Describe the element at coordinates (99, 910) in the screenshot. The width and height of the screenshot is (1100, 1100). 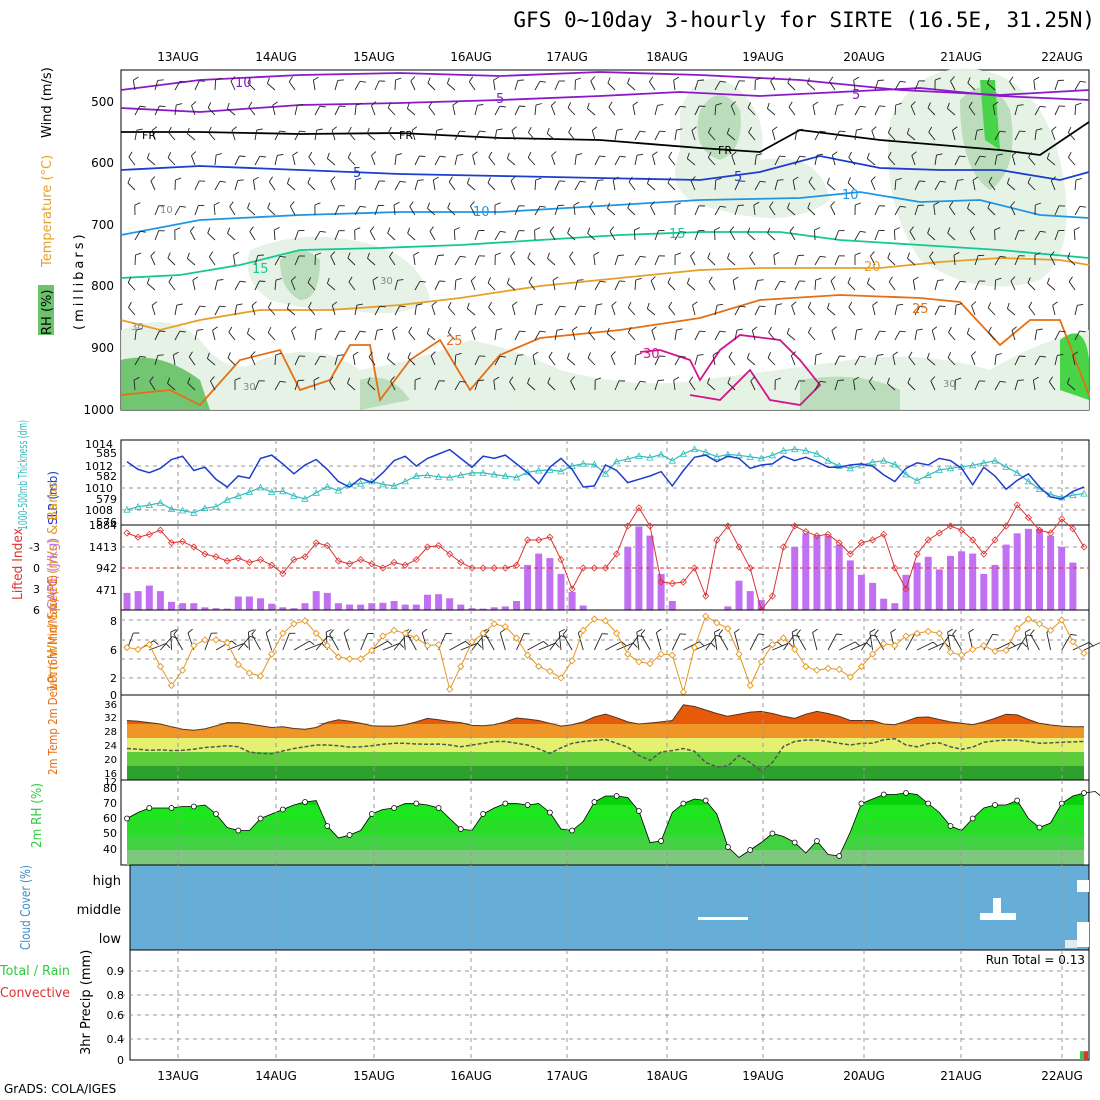
I see `cloud-level-middle: middle` at that location.